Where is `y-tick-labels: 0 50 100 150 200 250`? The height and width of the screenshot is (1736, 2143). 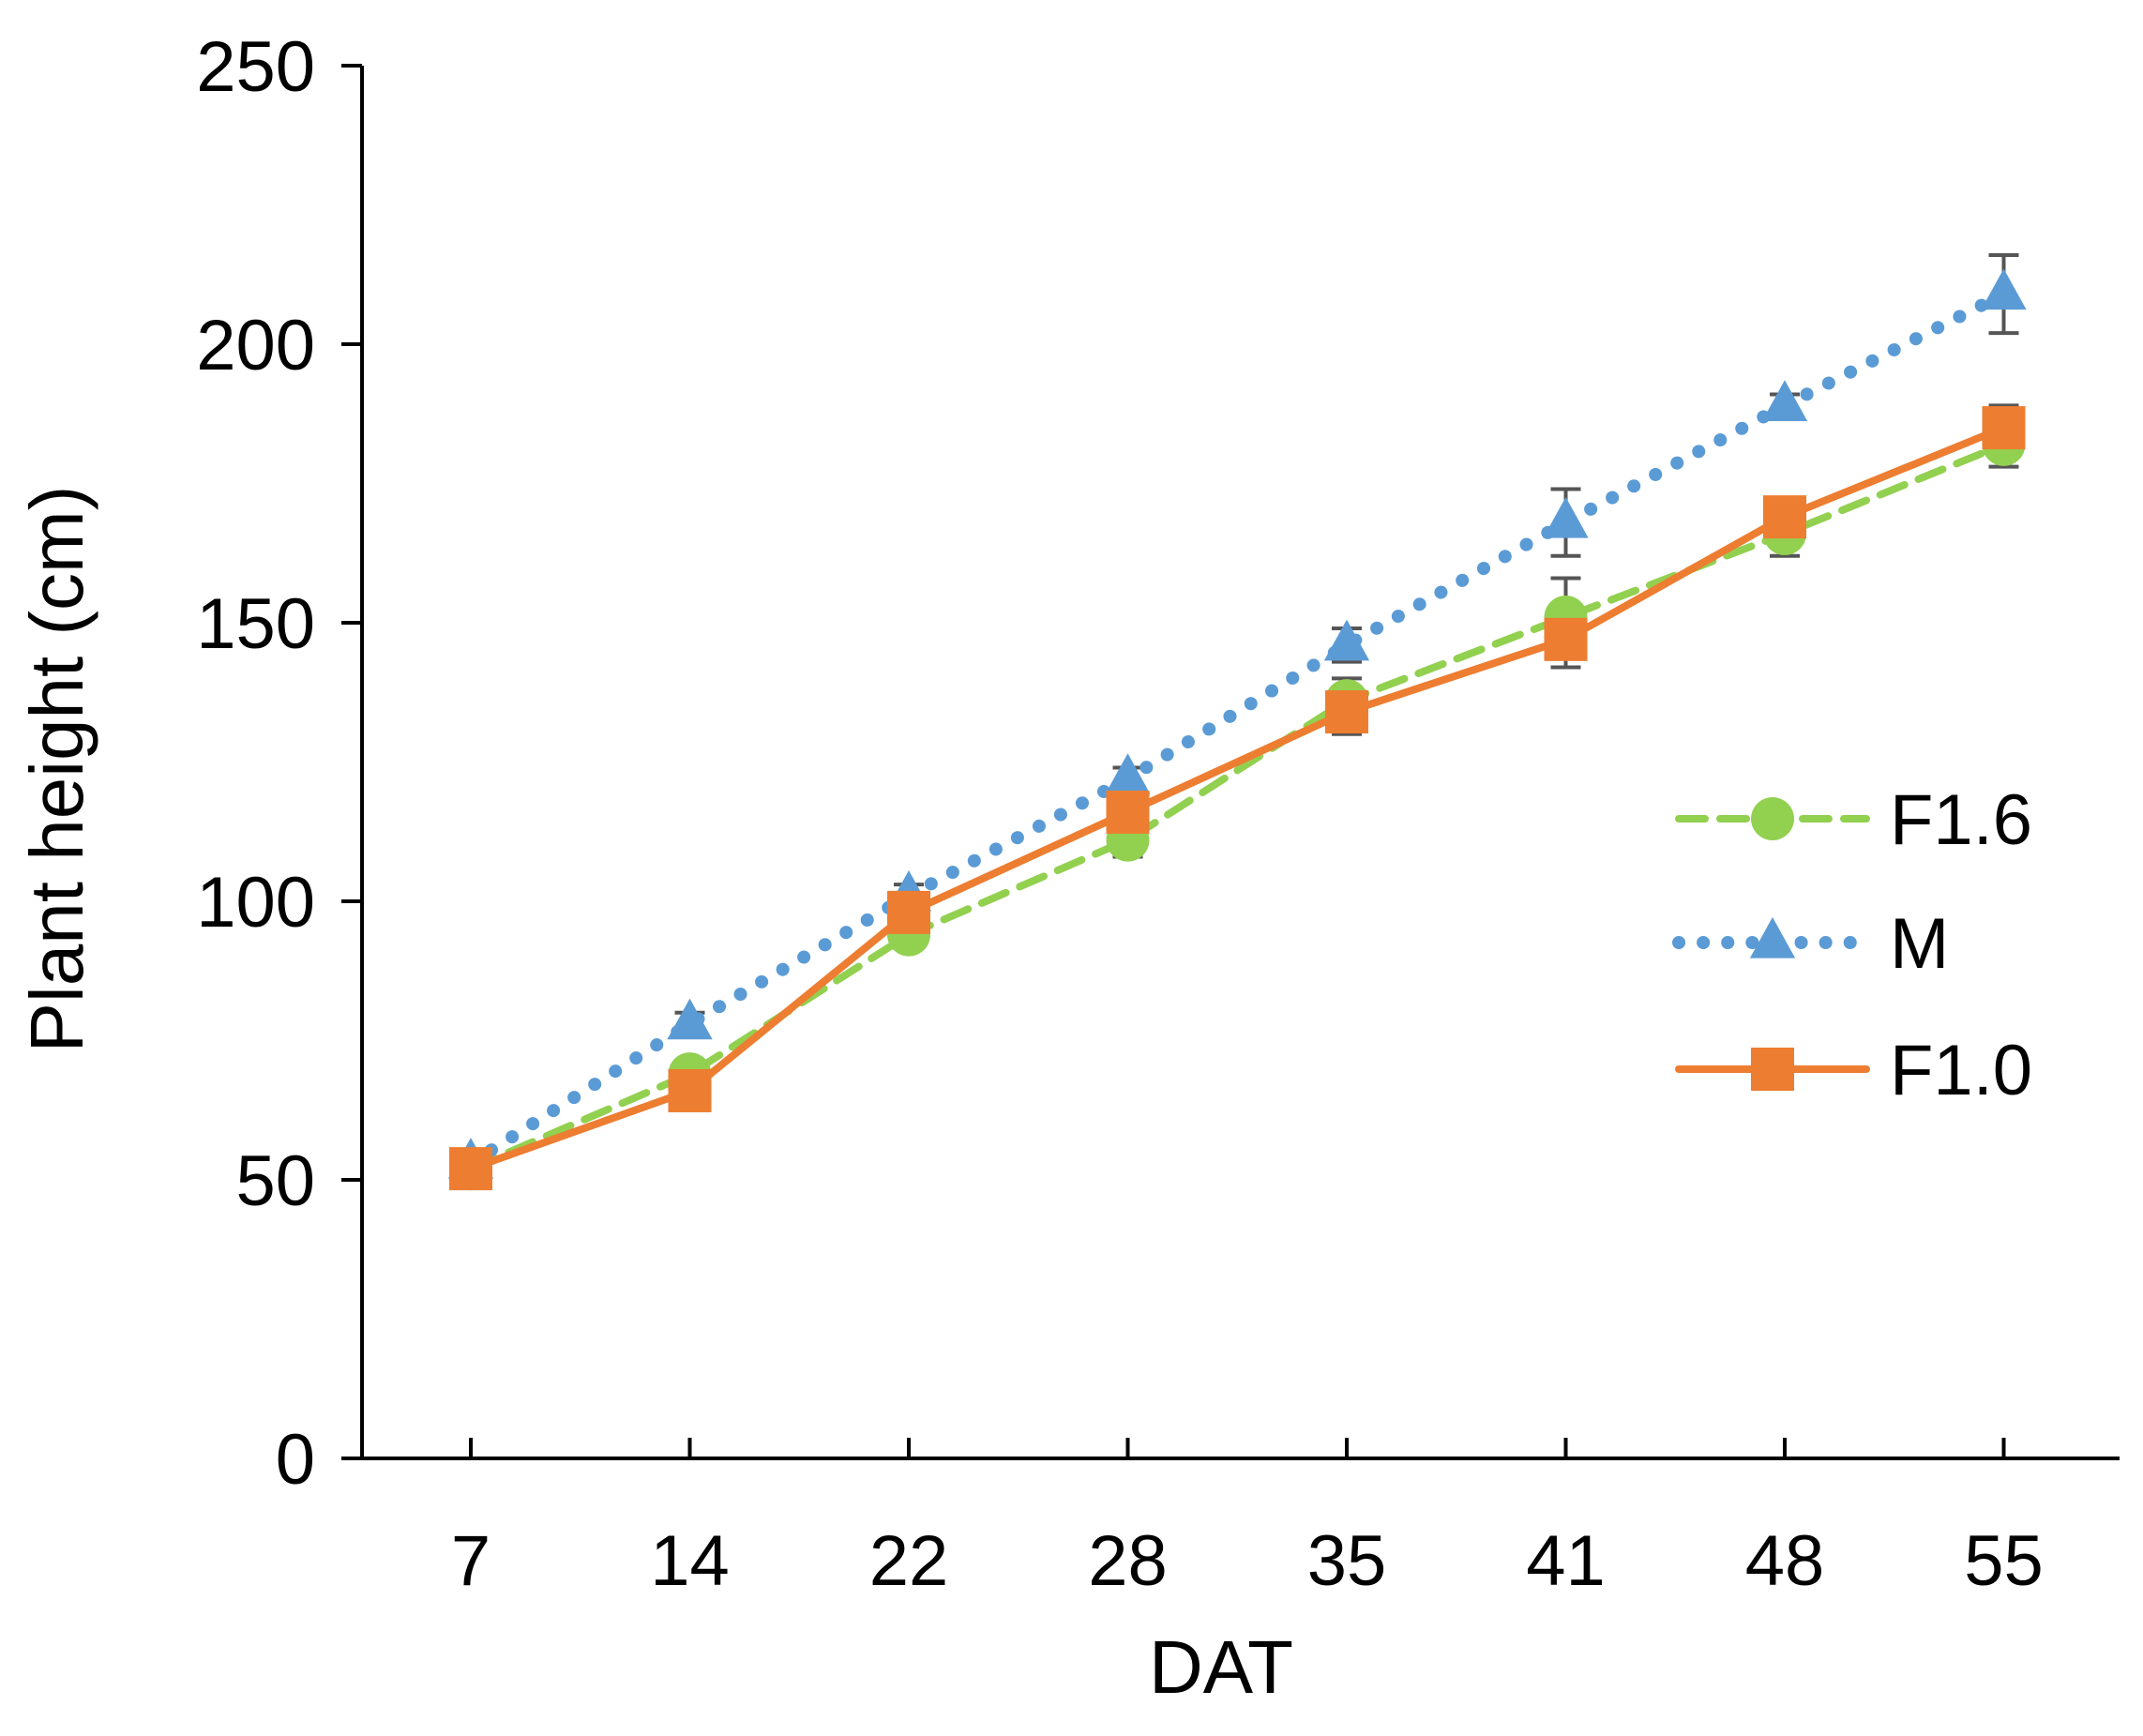
y-tick-labels: 0 50 100 150 200 250 is located at coordinates (255, 763).